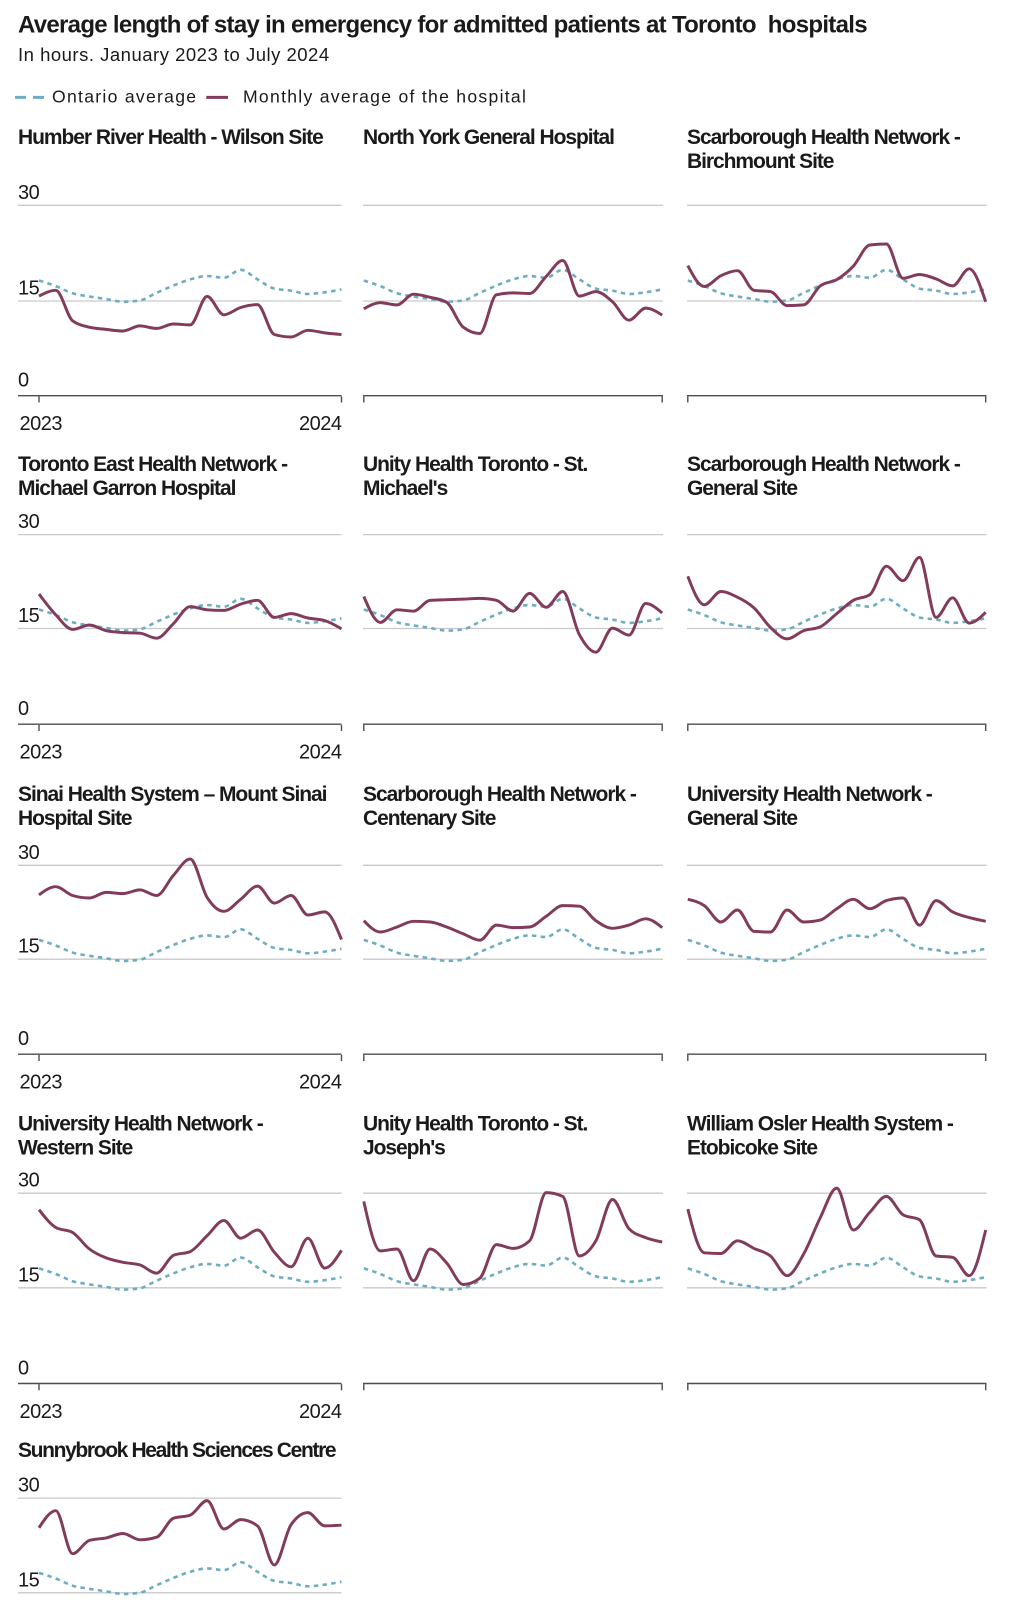 The width and height of the screenshot is (1012, 1619). I want to click on svg-text: Joseph's, so click(404, 1147).